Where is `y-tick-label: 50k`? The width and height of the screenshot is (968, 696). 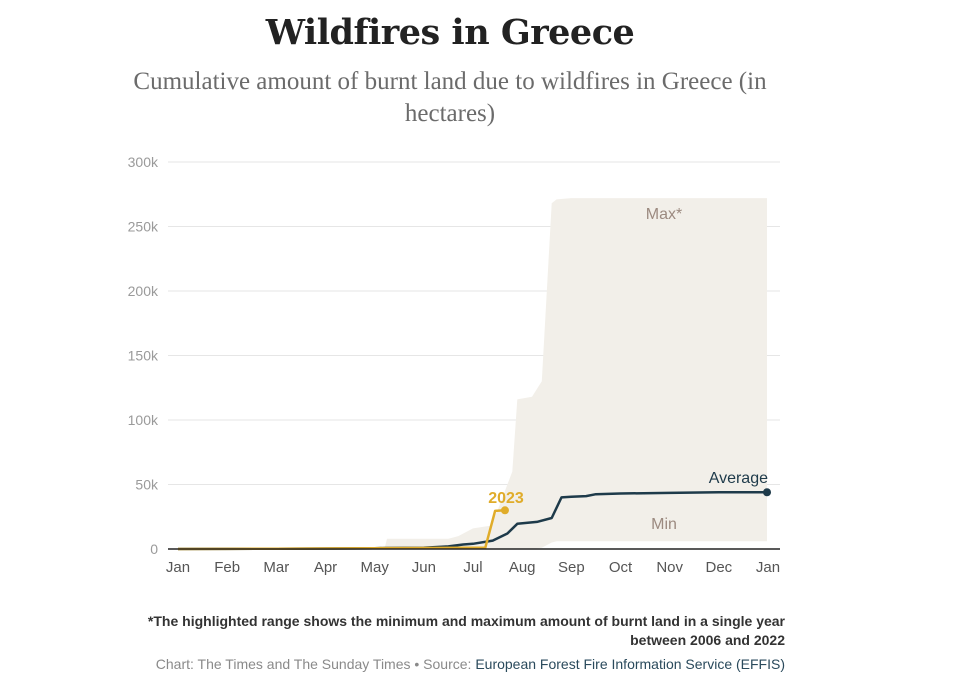
y-tick-label: 50k is located at coordinates (147, 485).